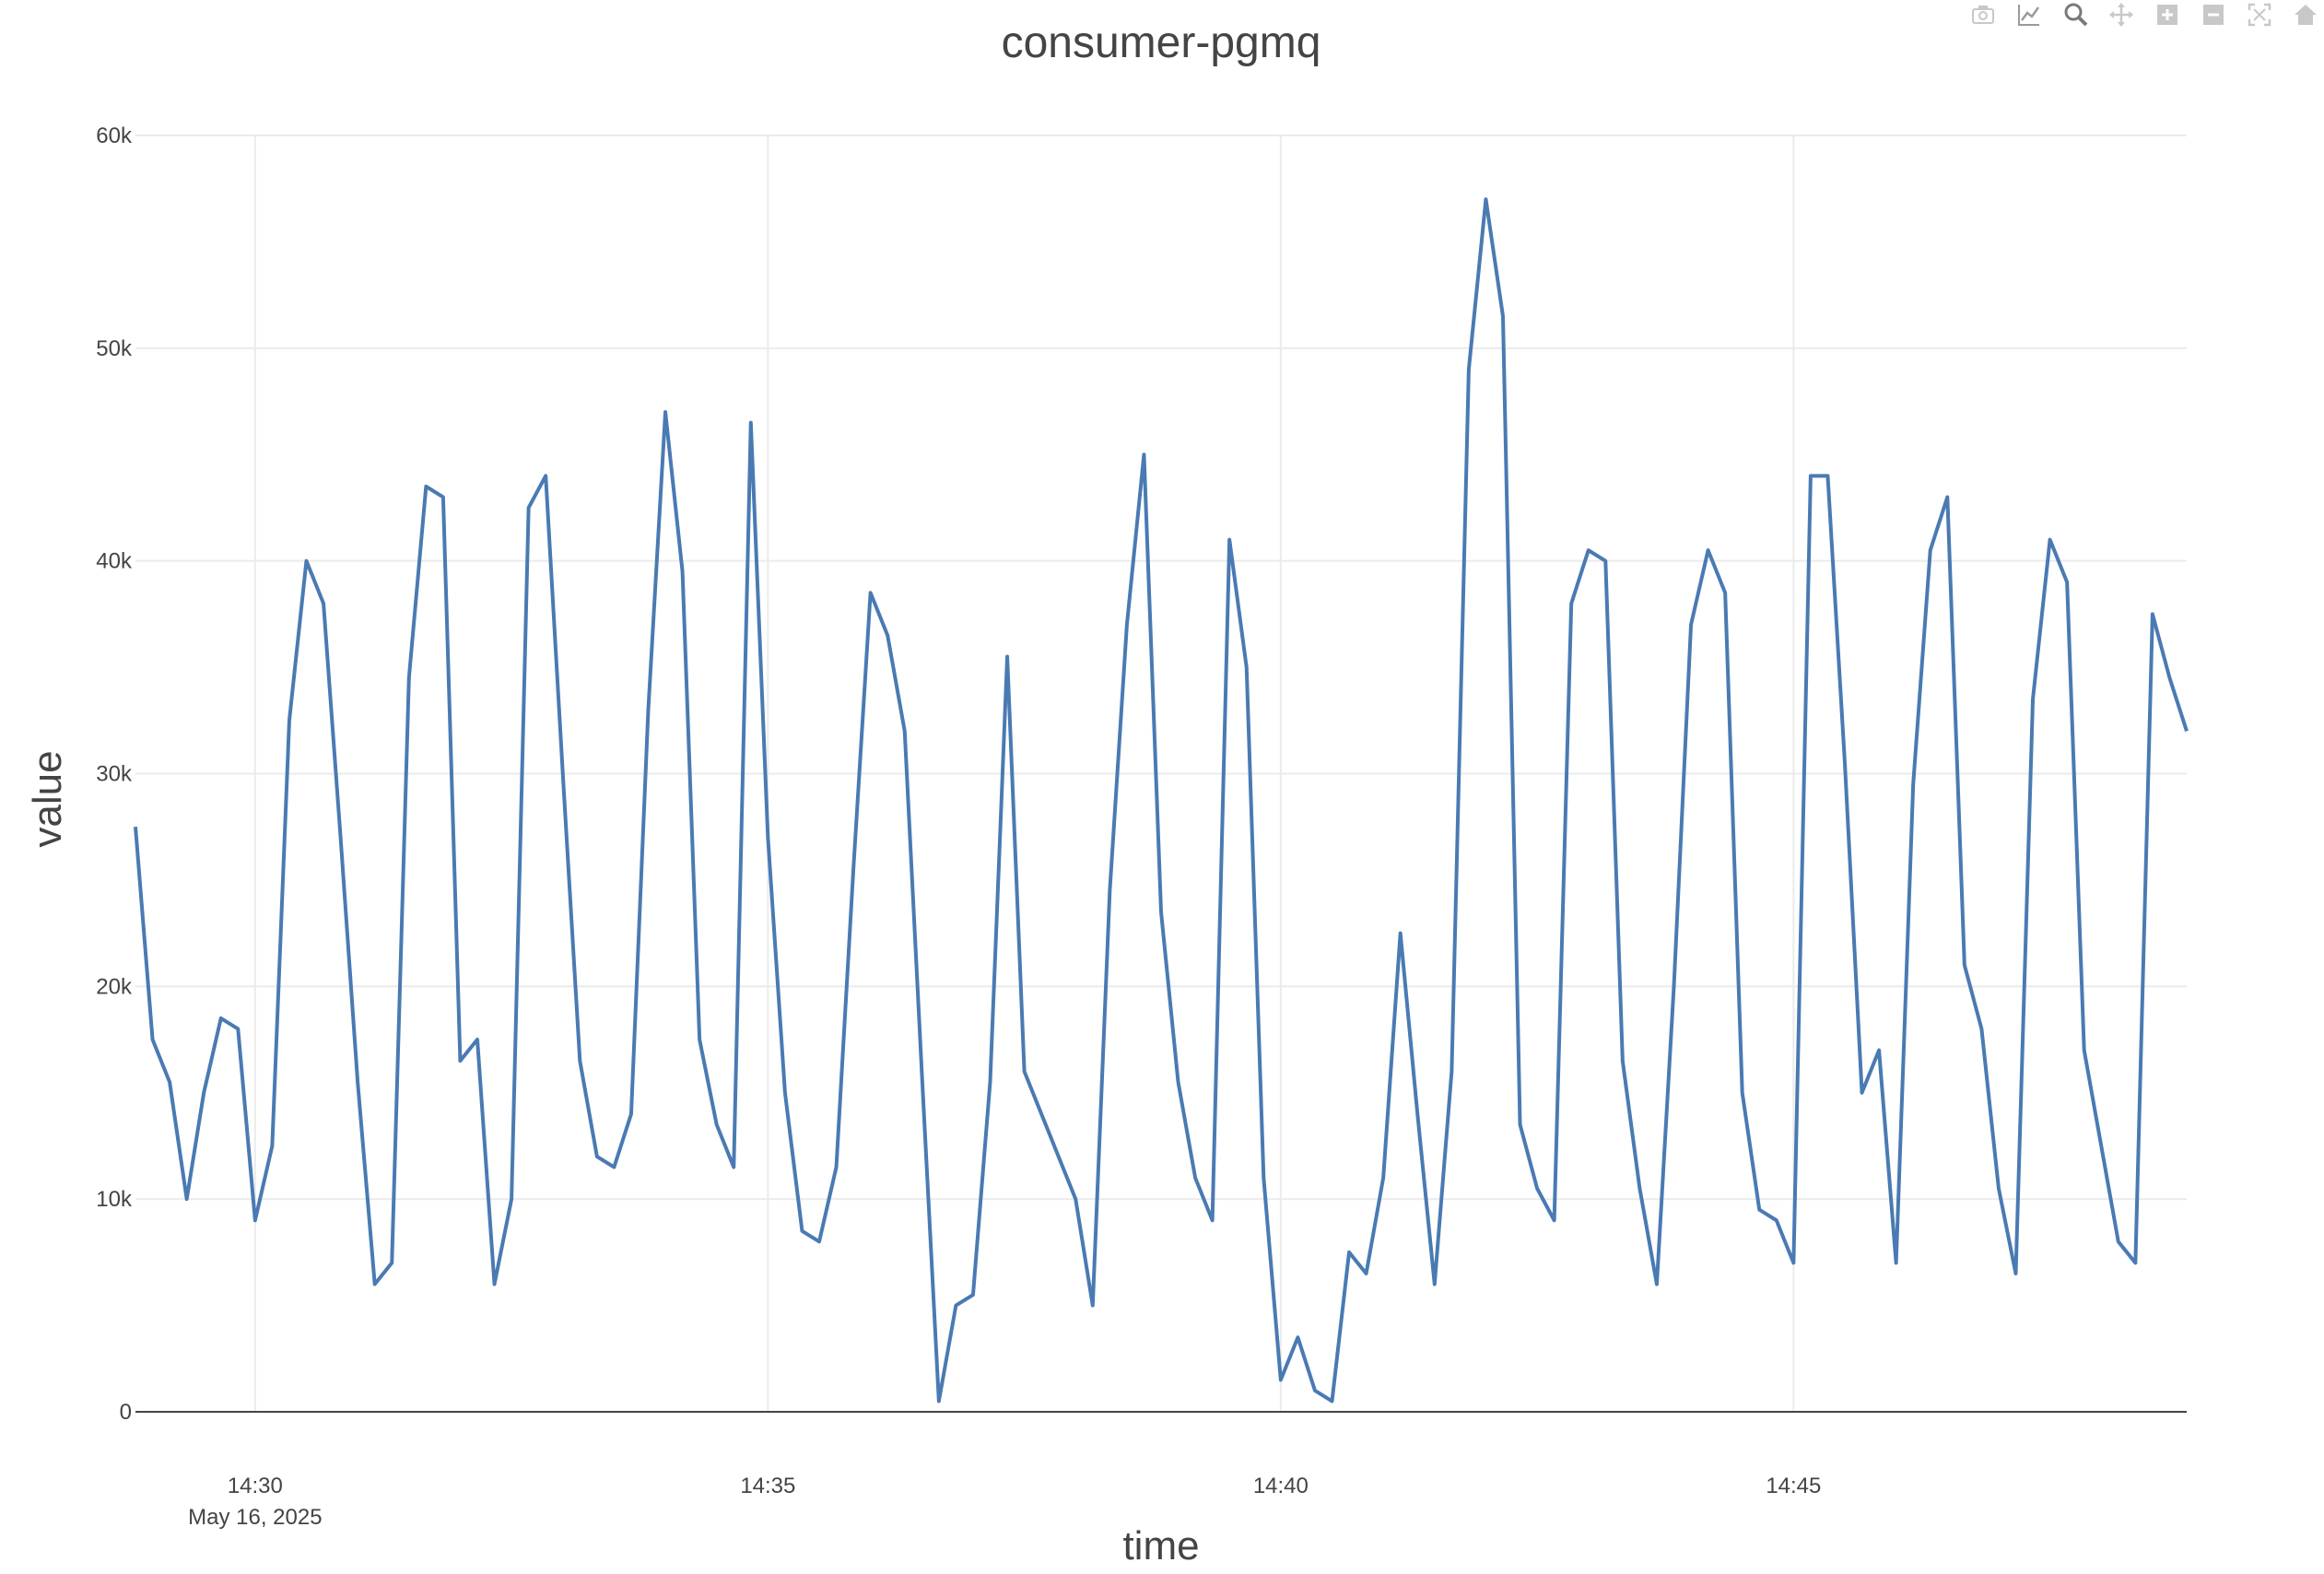 The width and height of the screenshot is (2324, 1574). Describe the element at coordinates (114, 774) in the screenshot. I see `y-tick-label: 30k` at that location.